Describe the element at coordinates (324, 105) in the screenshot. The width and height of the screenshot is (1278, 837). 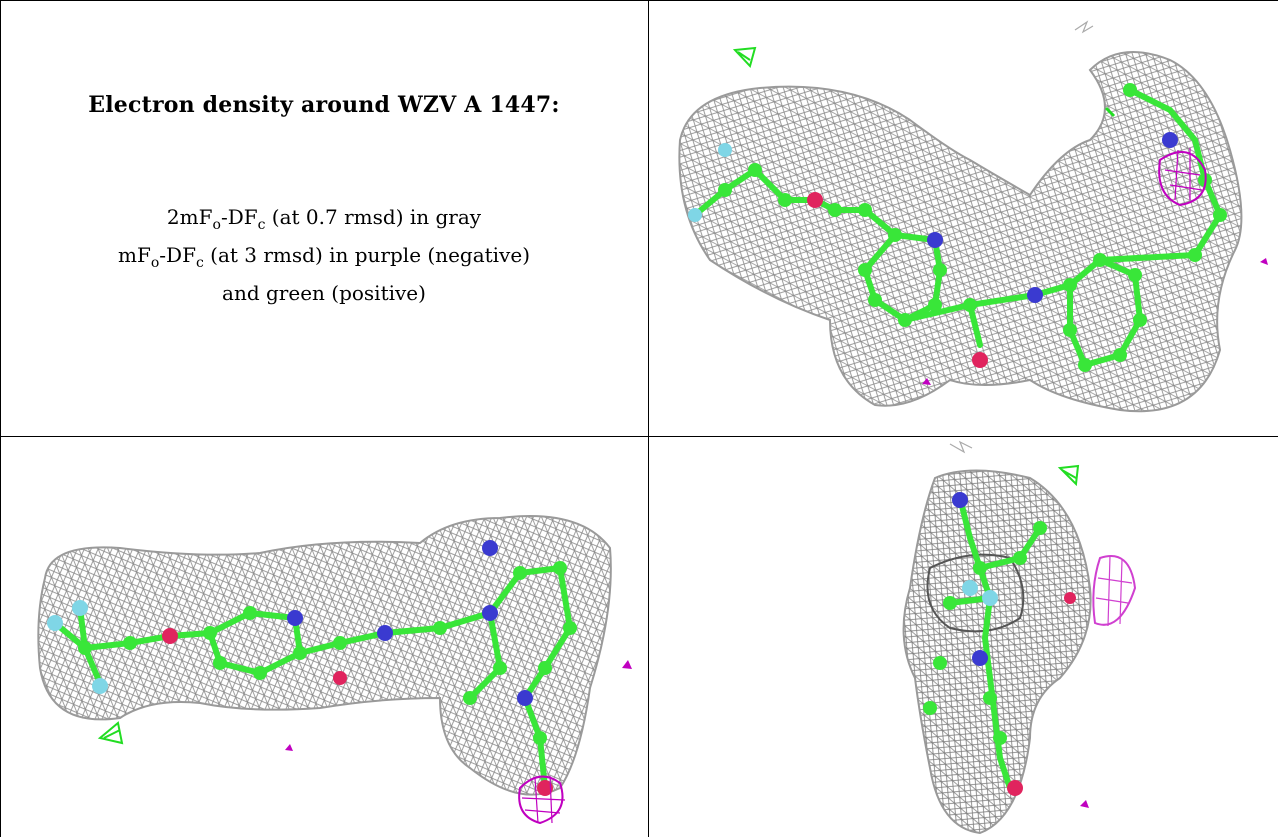
I see `figure-title: Electron density around WZV A 1447:` at that location.